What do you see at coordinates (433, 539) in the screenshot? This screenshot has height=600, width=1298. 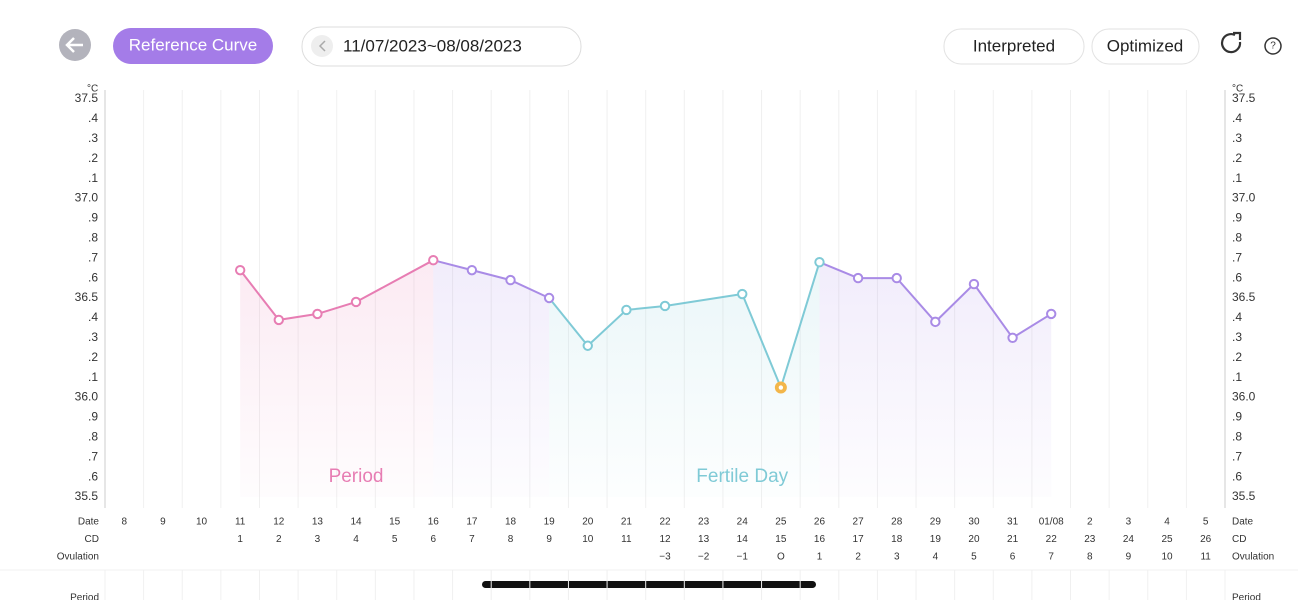 I see `cd-label: 6` at bounding box center [433, 539].